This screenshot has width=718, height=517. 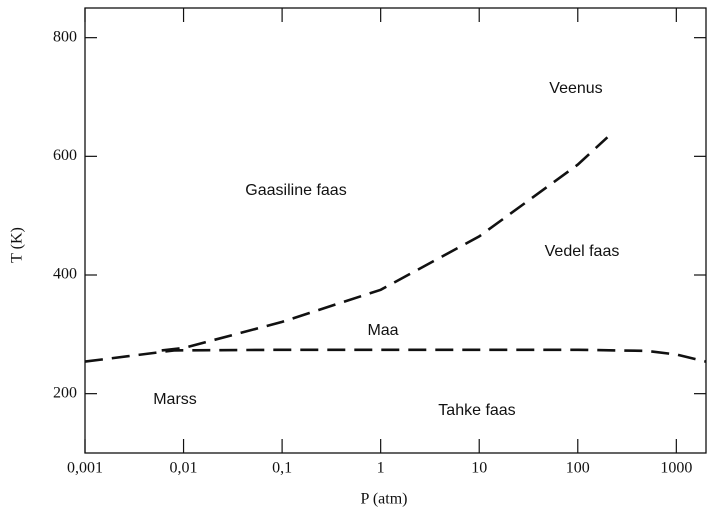 What do you see at coordinates (582, 251) in the screenshot?
I see `region-label: Vedel faas` at bounding box center [582, 251].